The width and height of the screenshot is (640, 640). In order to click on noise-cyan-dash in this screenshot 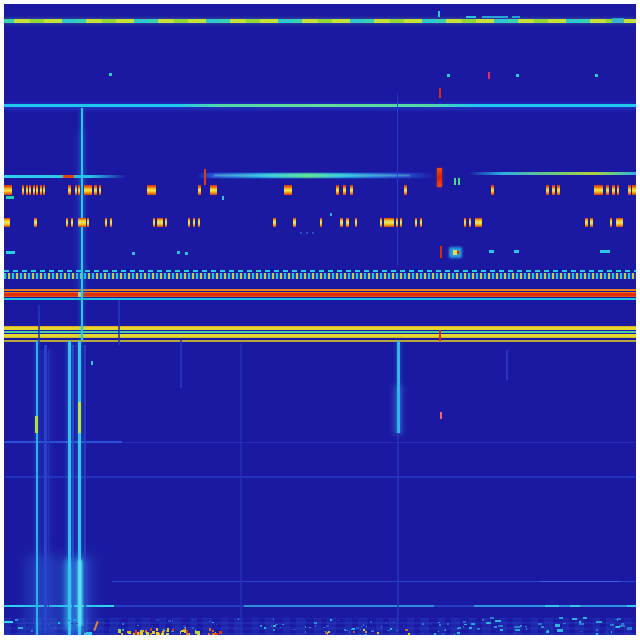, I will do `click(88, 633)`.